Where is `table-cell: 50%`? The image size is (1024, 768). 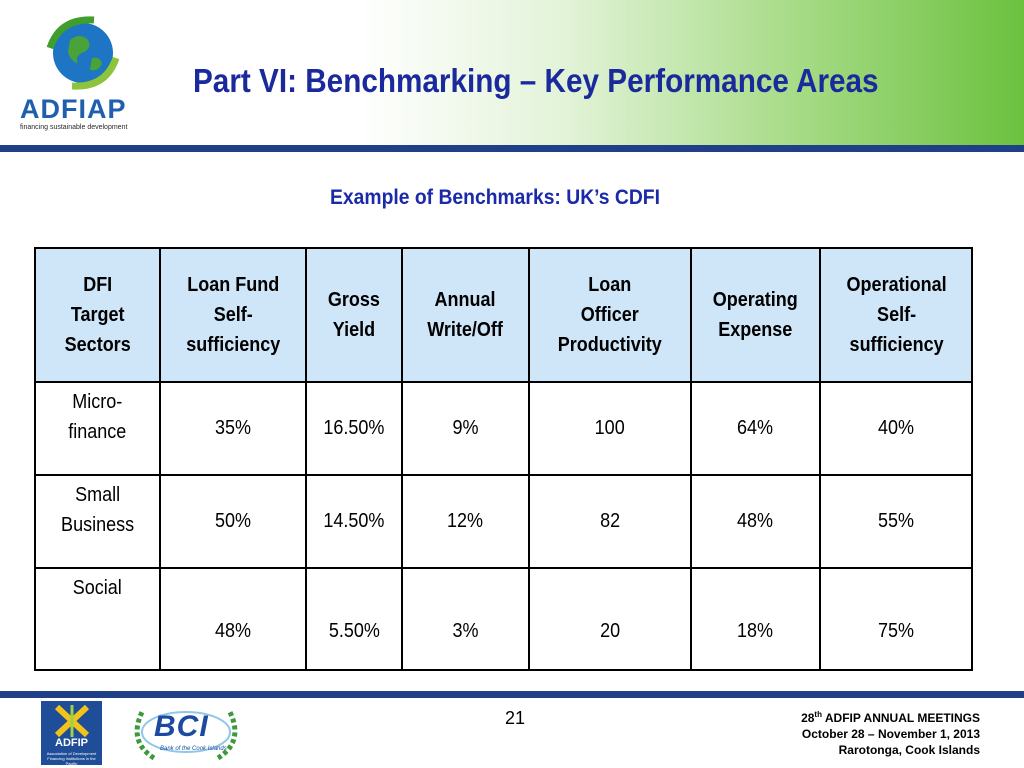 table-cell: 50% is located at coordinates (233, 521).